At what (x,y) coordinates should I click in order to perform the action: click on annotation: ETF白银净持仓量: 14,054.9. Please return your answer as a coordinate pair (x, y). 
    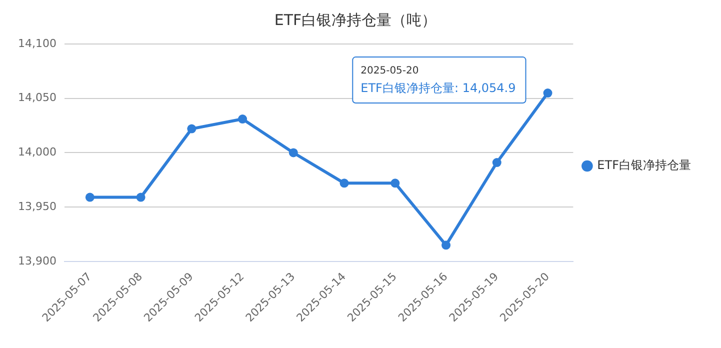
    Looking at the image, I should click on (438, 88).